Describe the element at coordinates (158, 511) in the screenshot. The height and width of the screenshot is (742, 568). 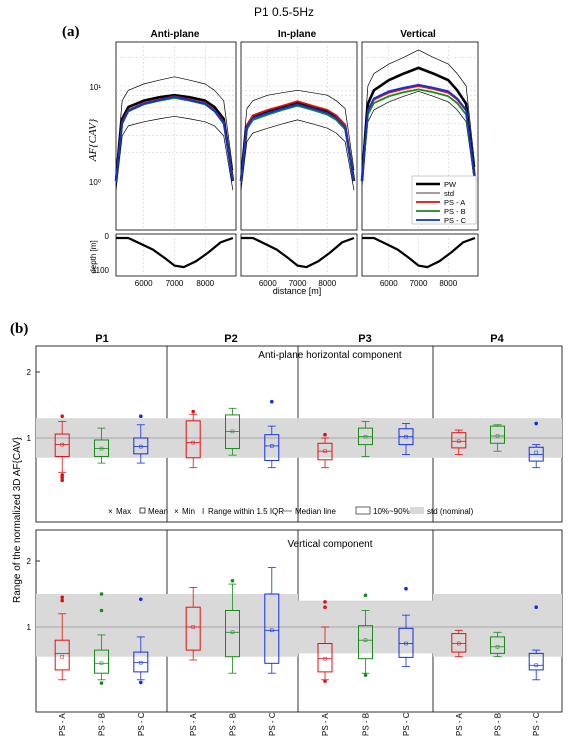
I see `legend-mean: Mean` at that location.